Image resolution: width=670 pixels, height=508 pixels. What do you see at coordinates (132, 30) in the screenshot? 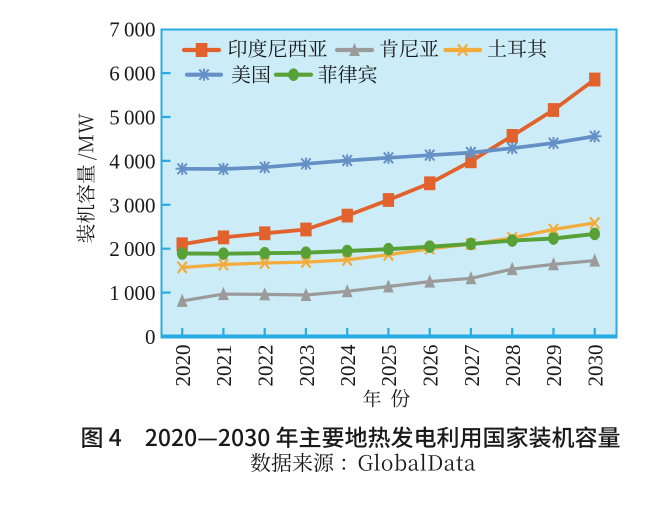
I see `svg-text: 7 000` at bounding box center [132, 30].